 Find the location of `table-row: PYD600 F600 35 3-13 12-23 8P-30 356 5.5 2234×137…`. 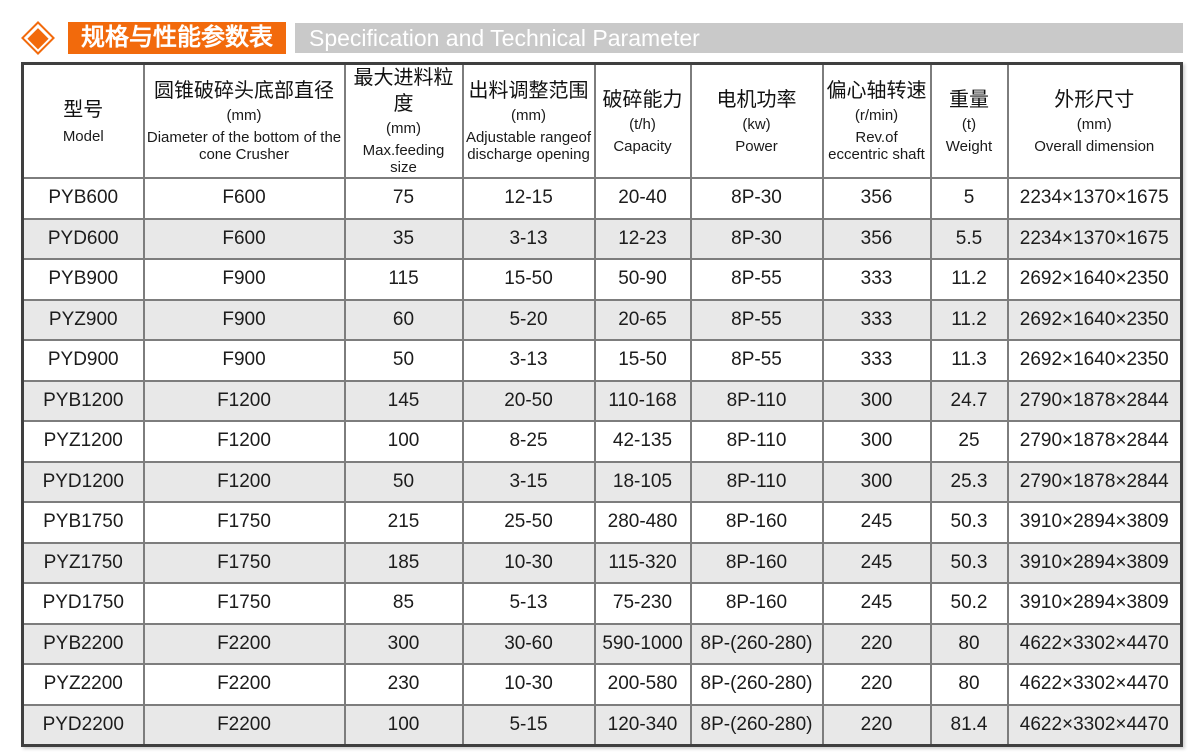

table-row: PYD600 F600 35 3-13 12-23 8P-30 356 5.5 2234×137… is located at coordinates (602, 239).